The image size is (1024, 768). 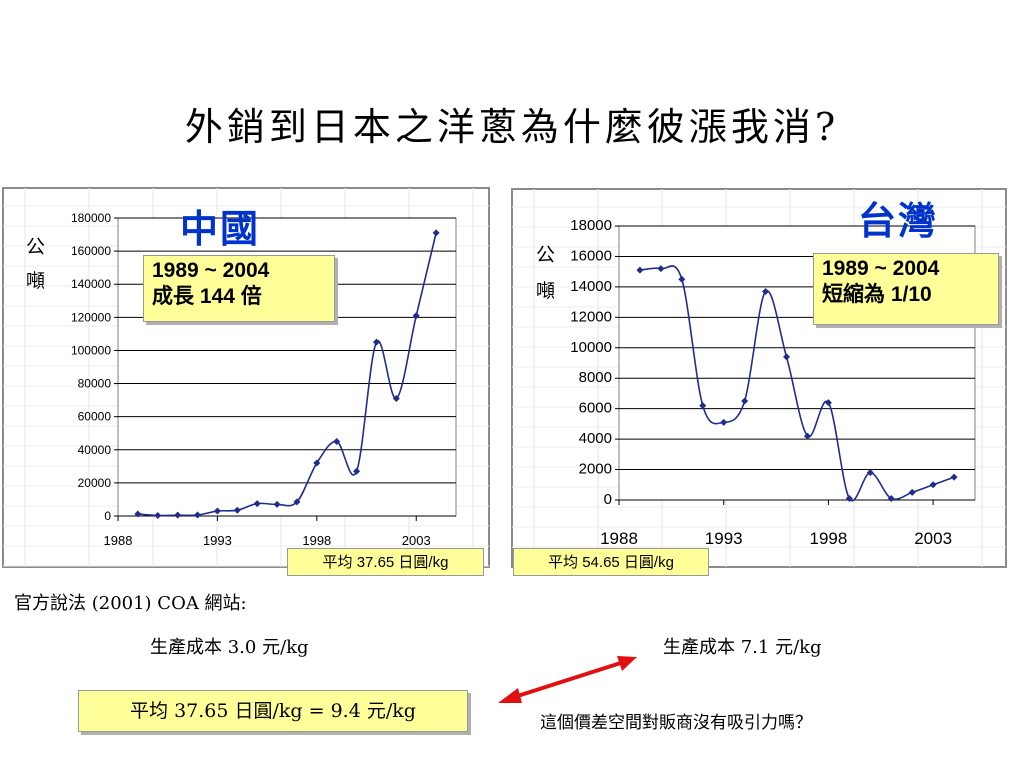 What do you see at coordinates (898, 221) in the screenshot?
I see `taiwan-label: 台灣` at bounding box center [898, 221].